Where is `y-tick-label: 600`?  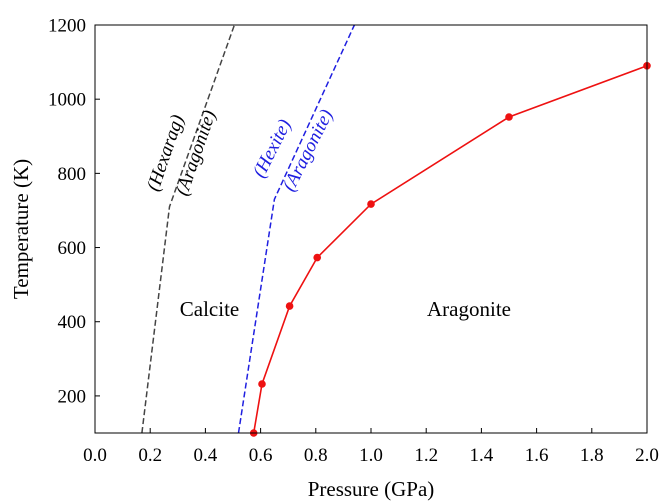
y-tick-label: 600 is located at coordinates (72, 248).